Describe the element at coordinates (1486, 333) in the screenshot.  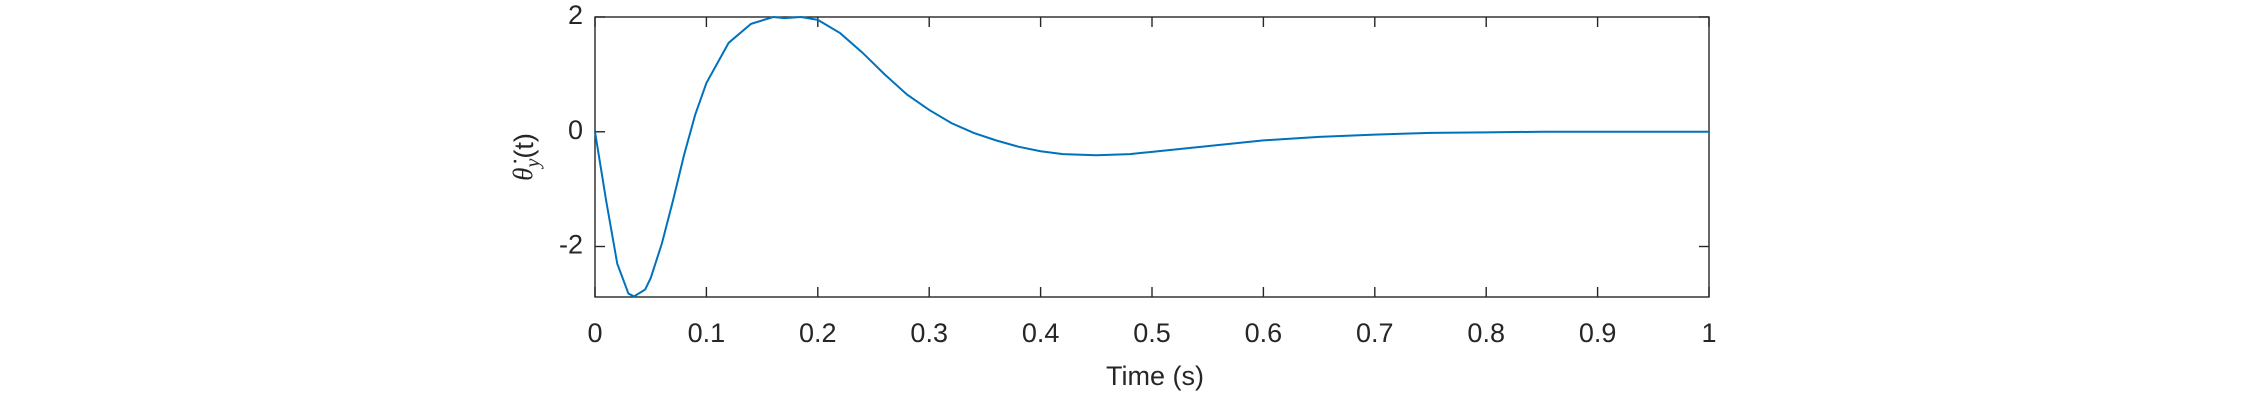
I see `x-tick-label: 0.8` at that location.